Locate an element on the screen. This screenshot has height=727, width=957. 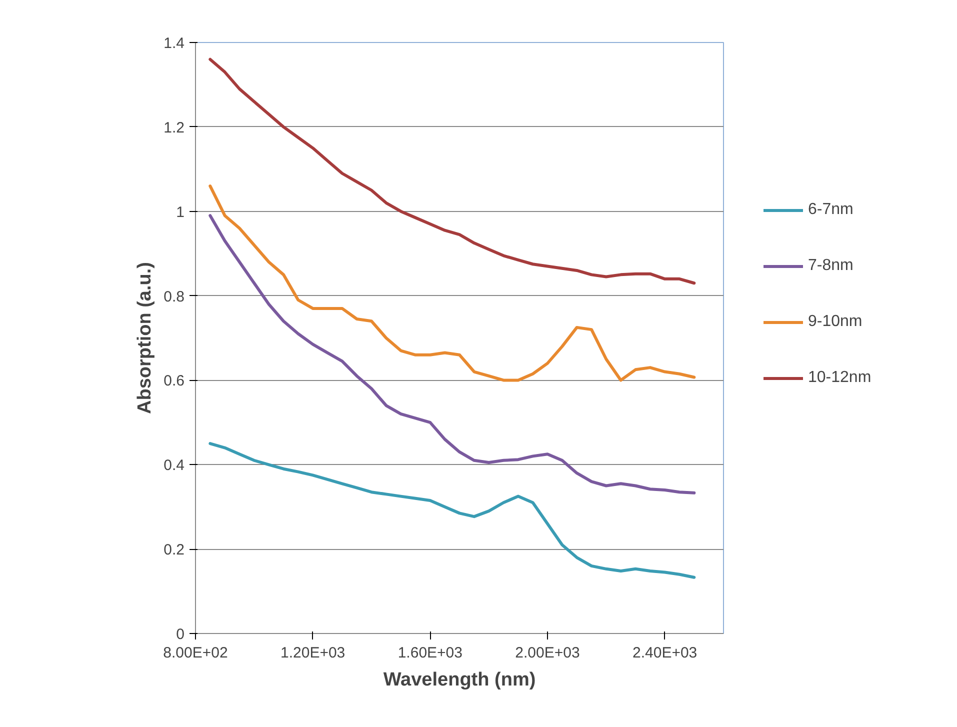
y-tick-label: 0.4 is located at coordinates (174, 465).